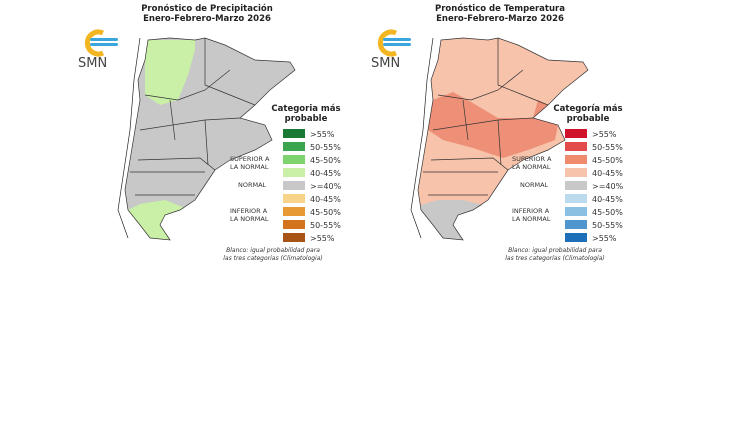 Image resolution: width=750 pixels, height=422 pixels. I want to click on south-above-normal-region, so click(156, 220).